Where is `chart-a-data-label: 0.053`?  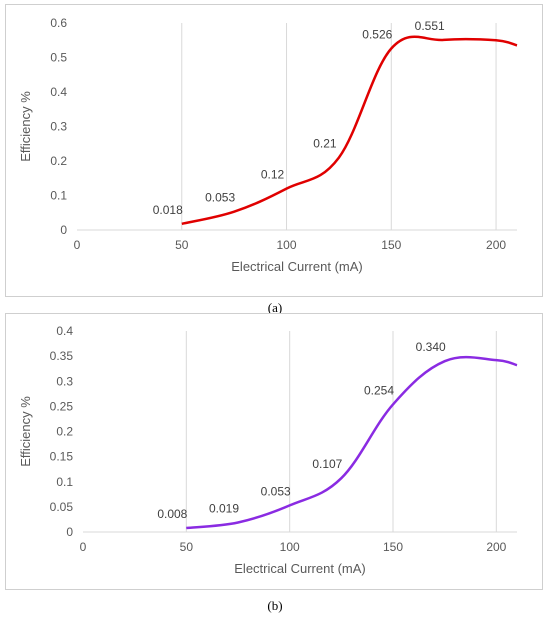 chart-a-data-label: 0.053 is located at coordinates (220, 198).